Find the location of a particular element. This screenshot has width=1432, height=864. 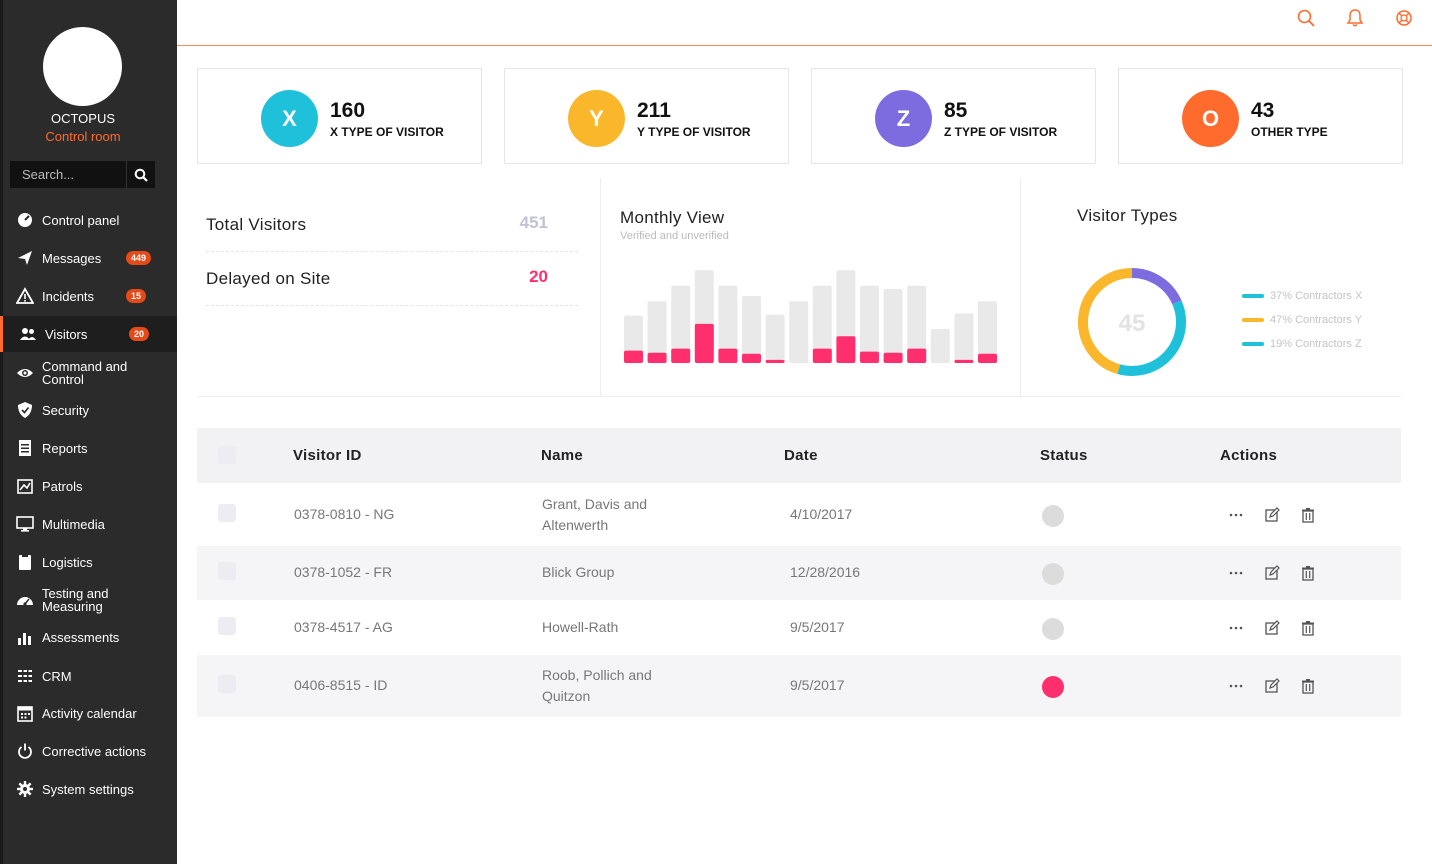

support-icon is located at coordinates (1404, 18).